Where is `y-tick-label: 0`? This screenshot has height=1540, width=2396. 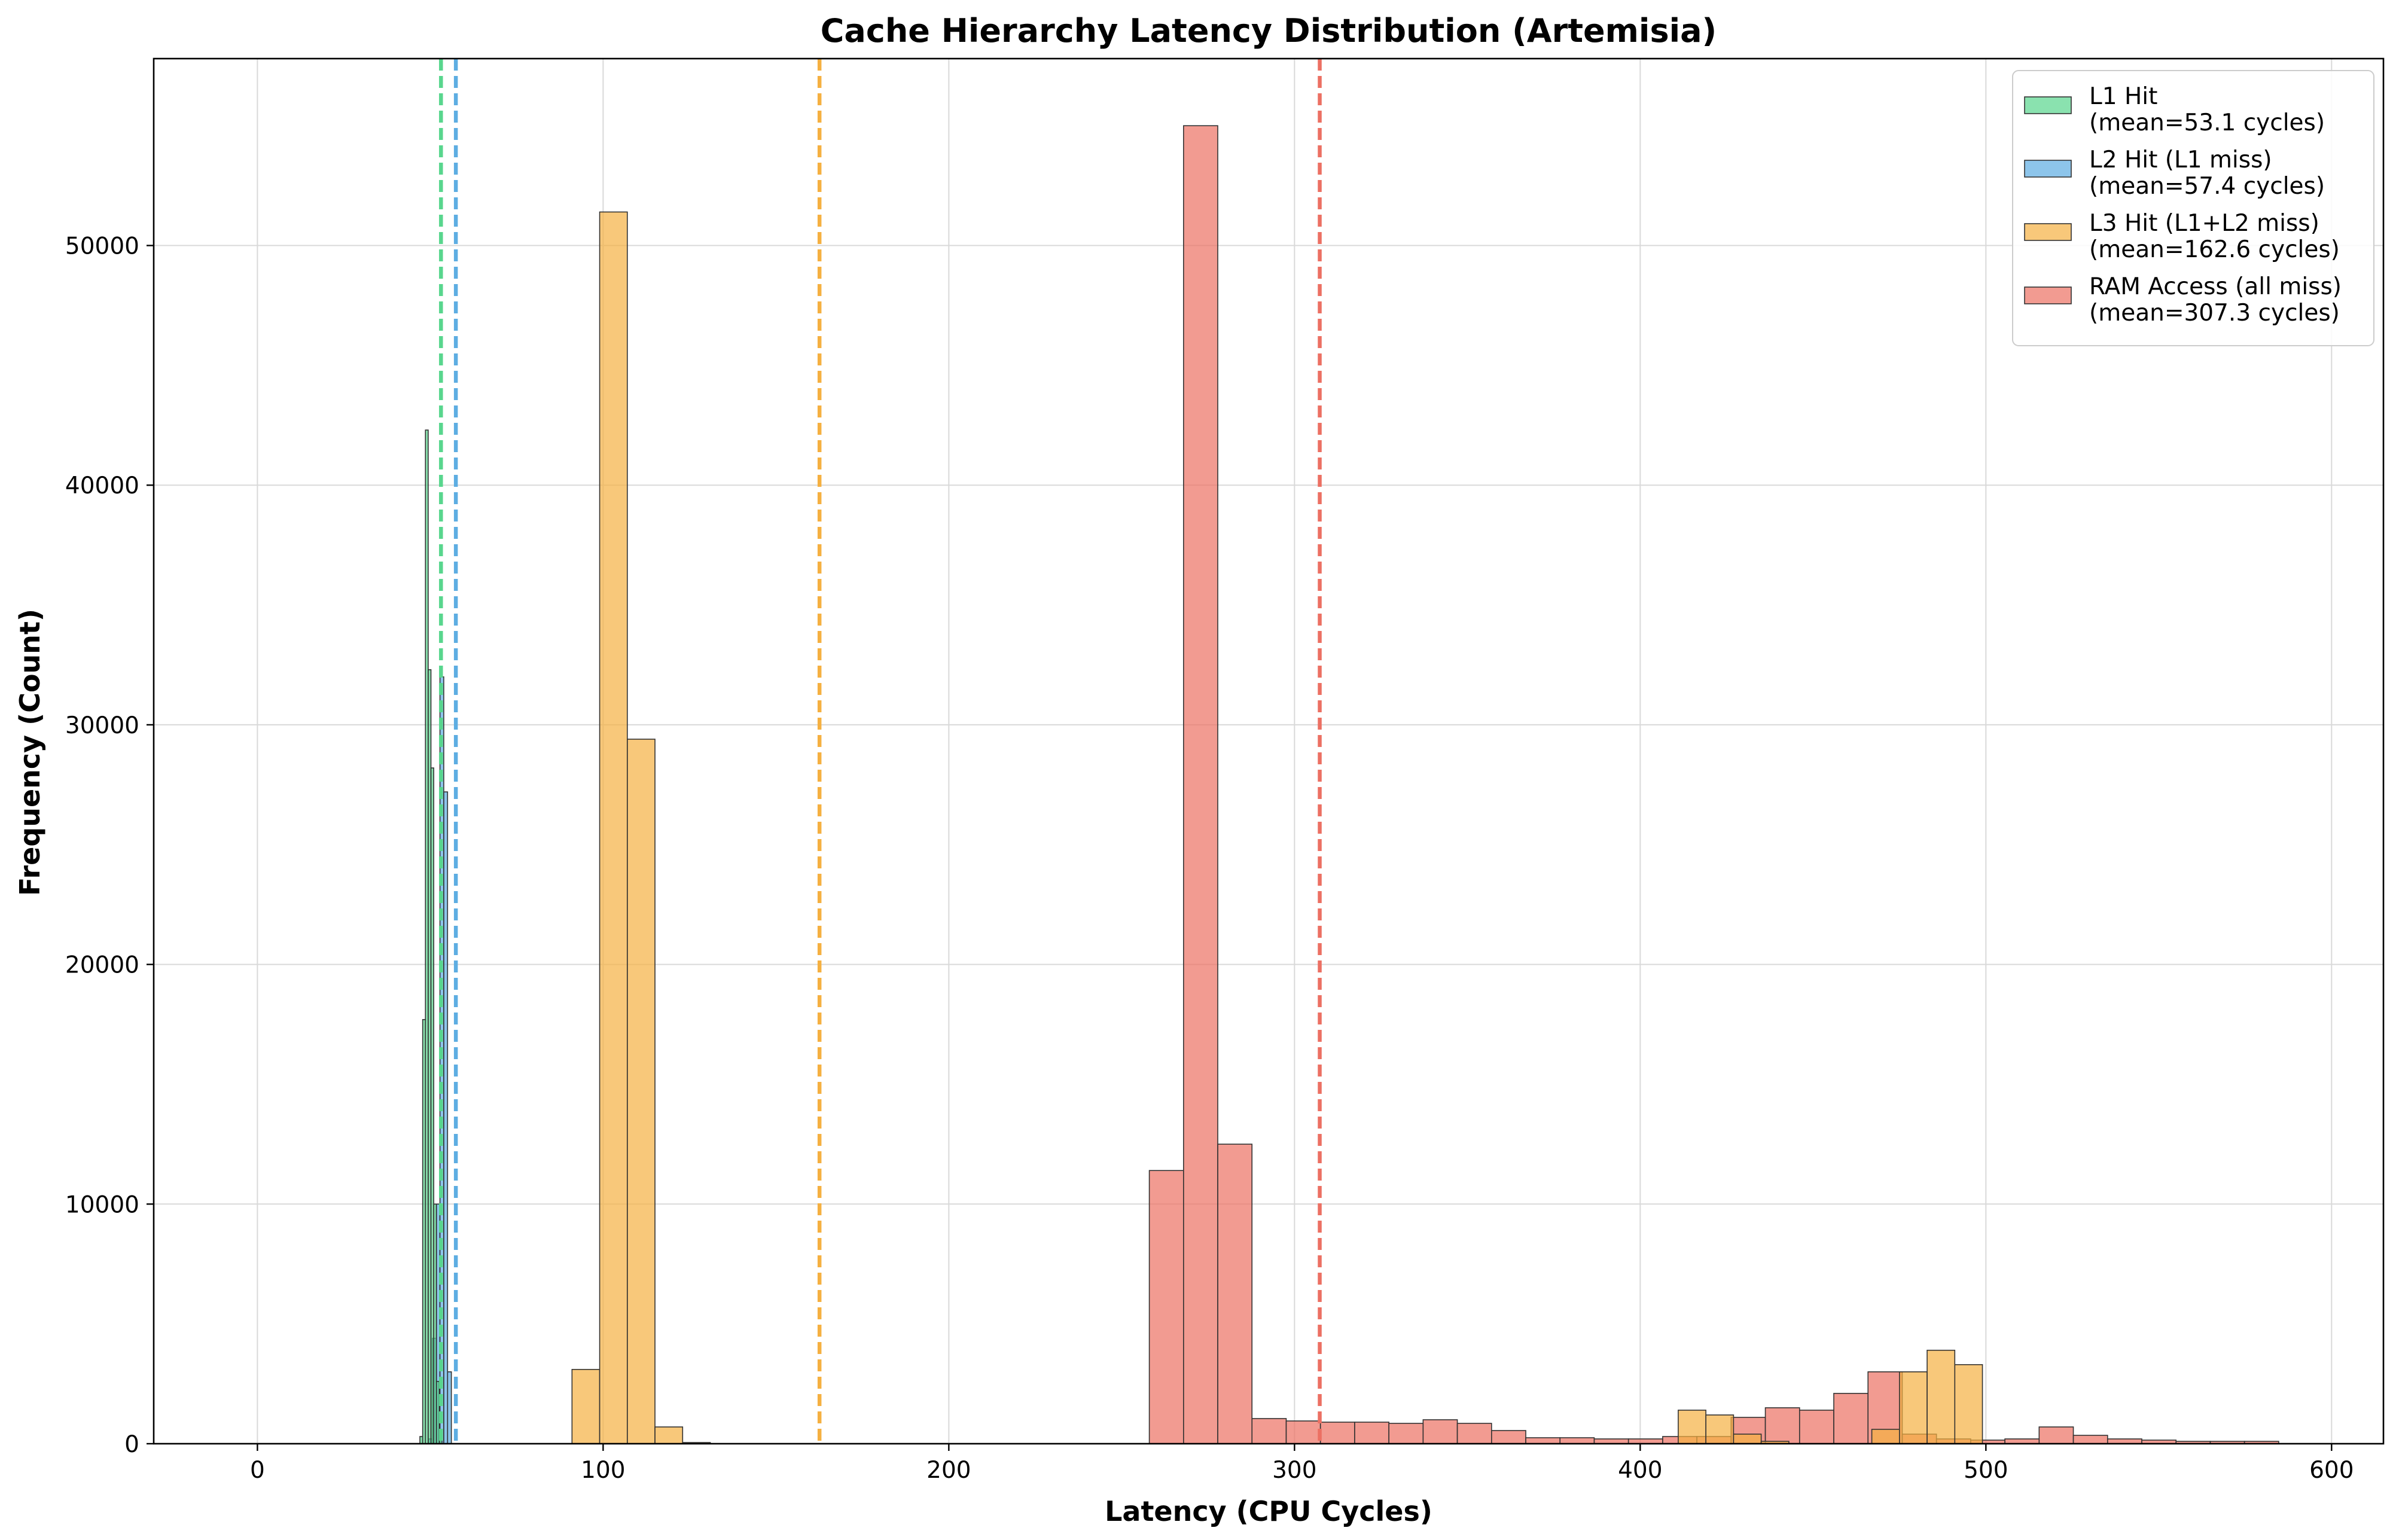
y-tick-label: 0 is located at coordinates (131, 1444).